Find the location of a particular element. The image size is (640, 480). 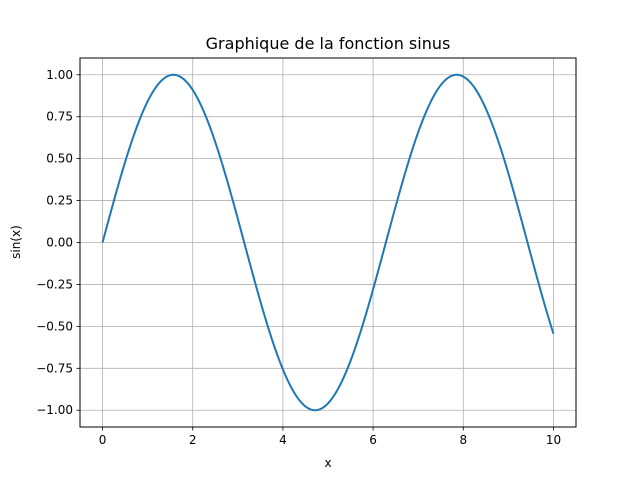

y-tick-label: 0.00 is located at coordinates (59, 243).